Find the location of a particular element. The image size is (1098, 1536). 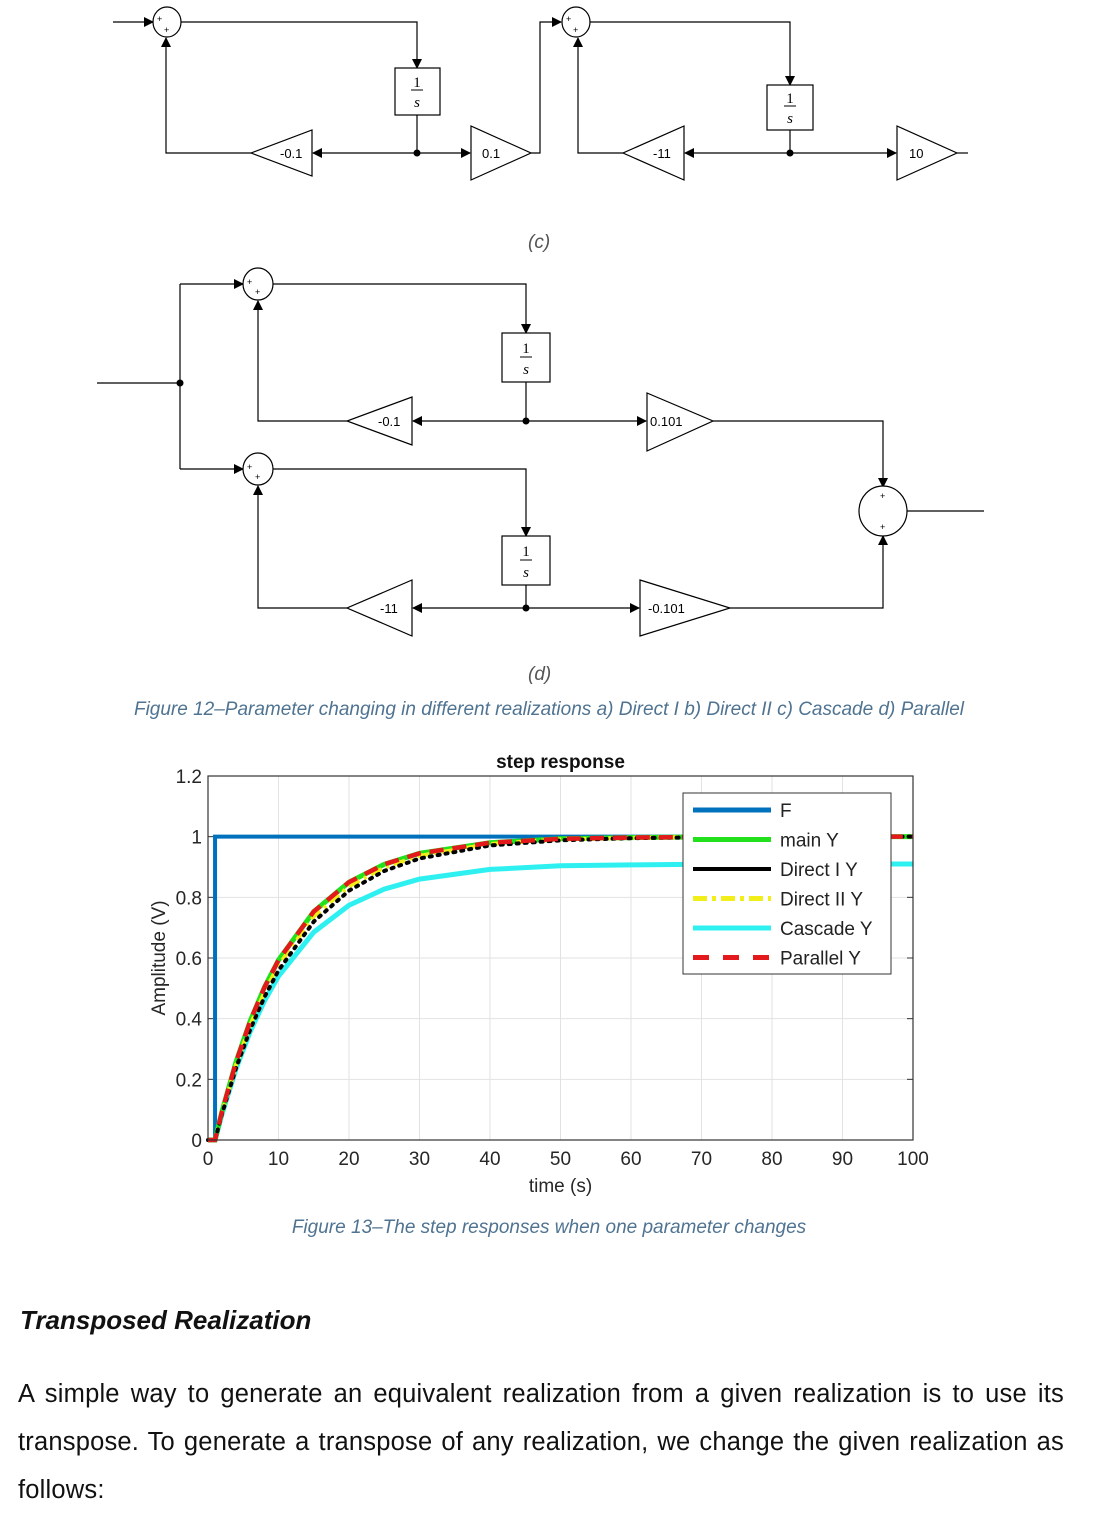

legend-entry: Direct II Y is located at coordinates (821, 900).